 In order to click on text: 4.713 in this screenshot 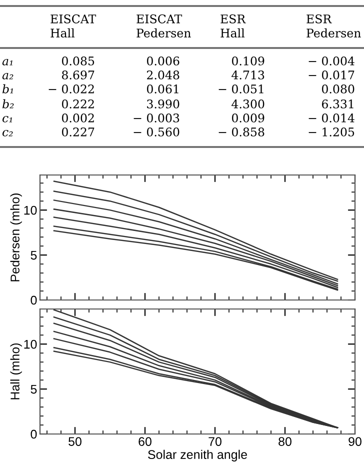, I will do `click(248, 75)`.